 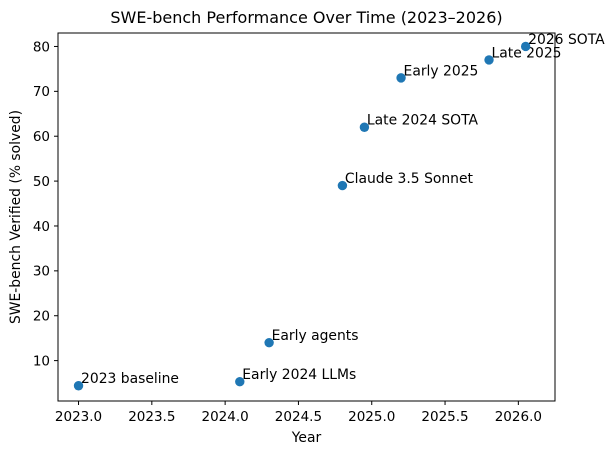 What do you see at coordinates (225, 417) in the screenshot?
I see `x-tick-label: 2024.0` at bounding box center [225, 417].